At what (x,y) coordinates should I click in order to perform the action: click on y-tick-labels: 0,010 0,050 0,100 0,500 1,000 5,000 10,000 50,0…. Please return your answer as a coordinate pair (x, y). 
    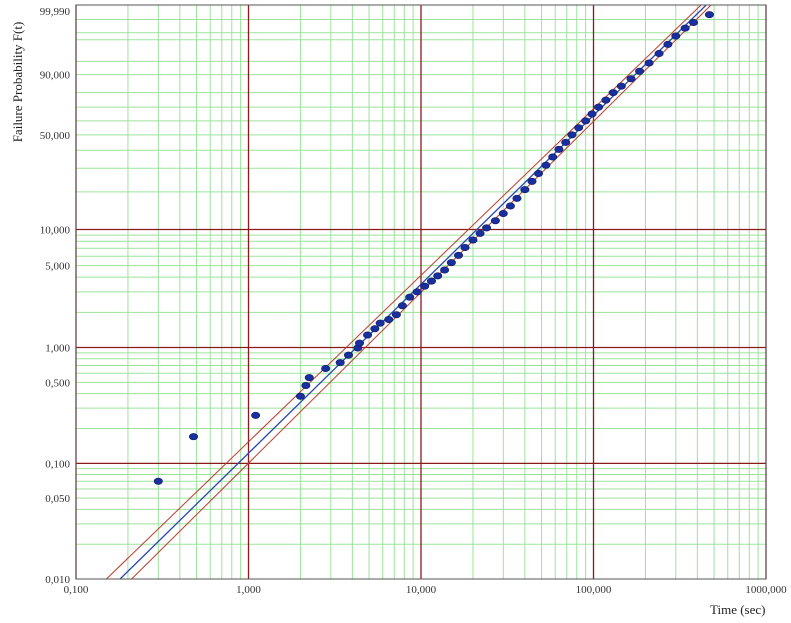
    Looking at the image, I should click on (55, 296).